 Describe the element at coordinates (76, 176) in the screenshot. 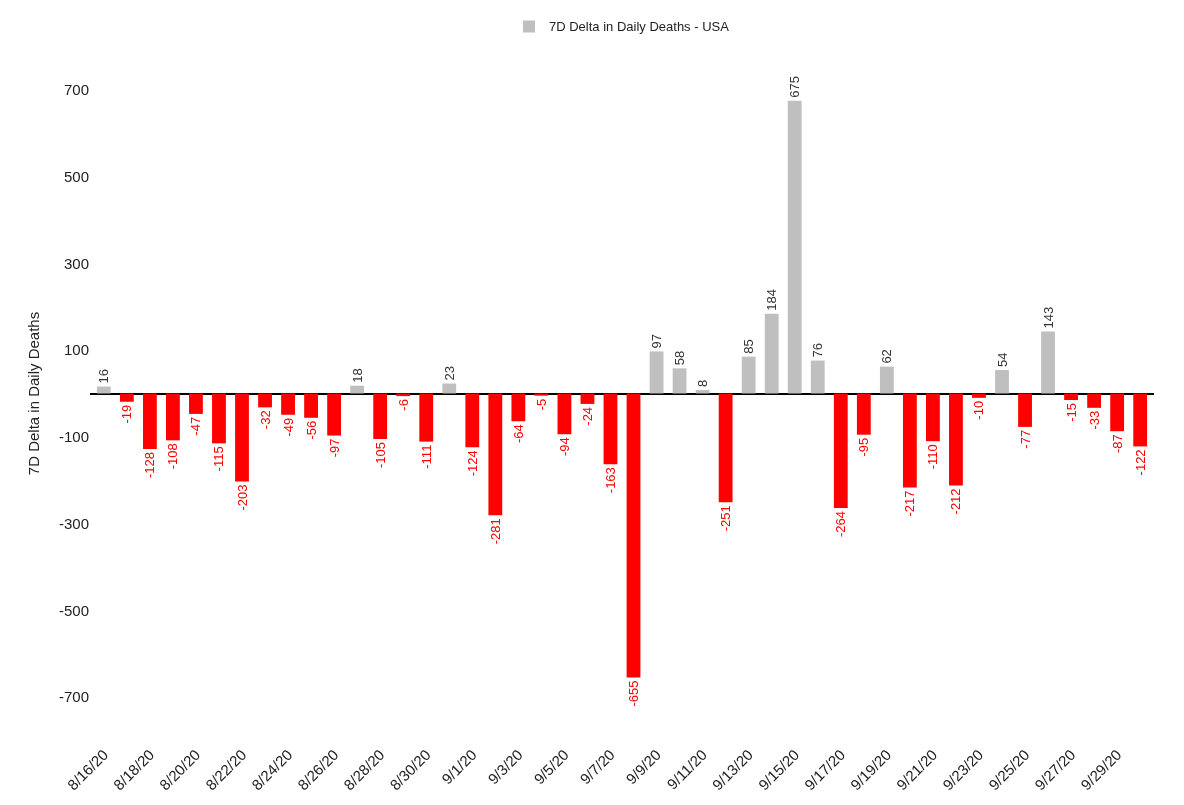

I see `y-tick-label: 500` at that location.